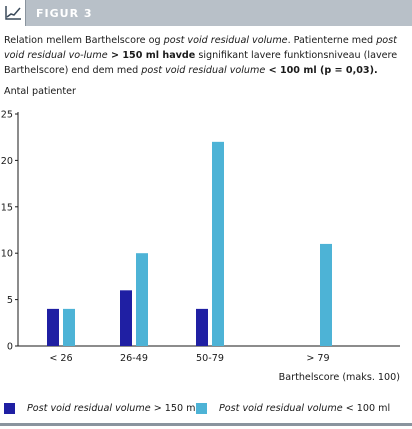  Describe the element at coordinates (10, 300) in the screenshot. I see `y-tick-label: 5` at that location.